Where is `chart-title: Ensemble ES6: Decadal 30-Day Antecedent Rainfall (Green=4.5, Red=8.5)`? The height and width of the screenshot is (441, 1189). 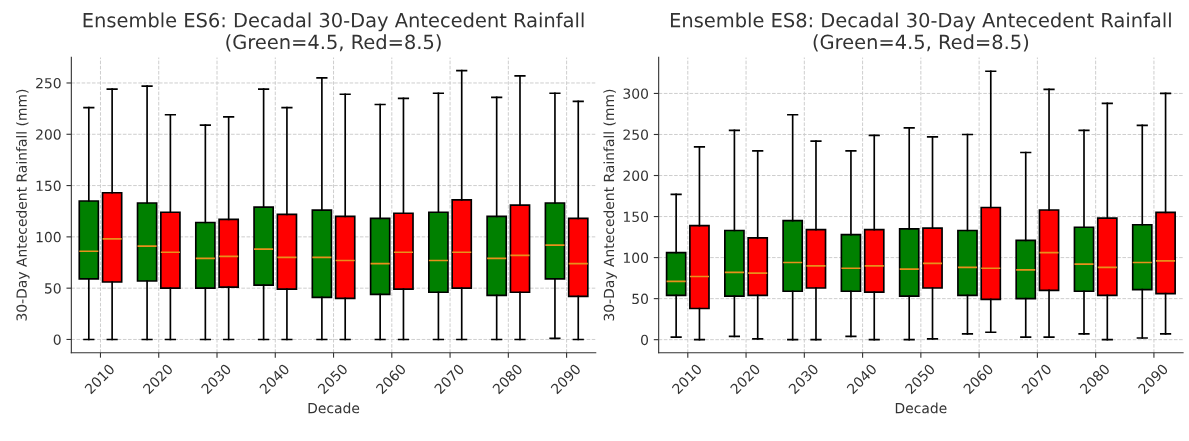
chart-title: Ensemble ES6: Decadal 30-Day Antecedent Rainfall (Green=4.5, Red=8.5) is located at coordinates (333, 32).